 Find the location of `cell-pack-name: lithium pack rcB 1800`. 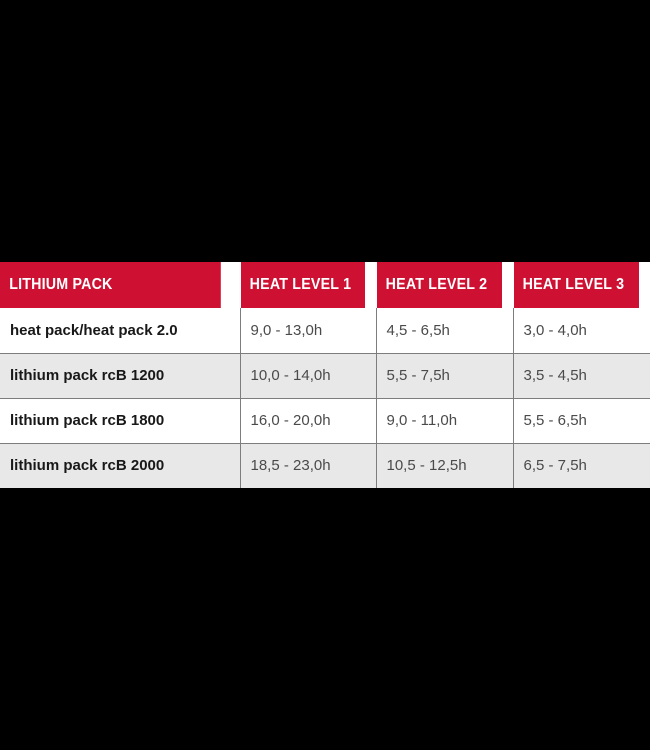

cell-pack-name: lithium pack rcB 1800 is located at coordinates (120, 421).